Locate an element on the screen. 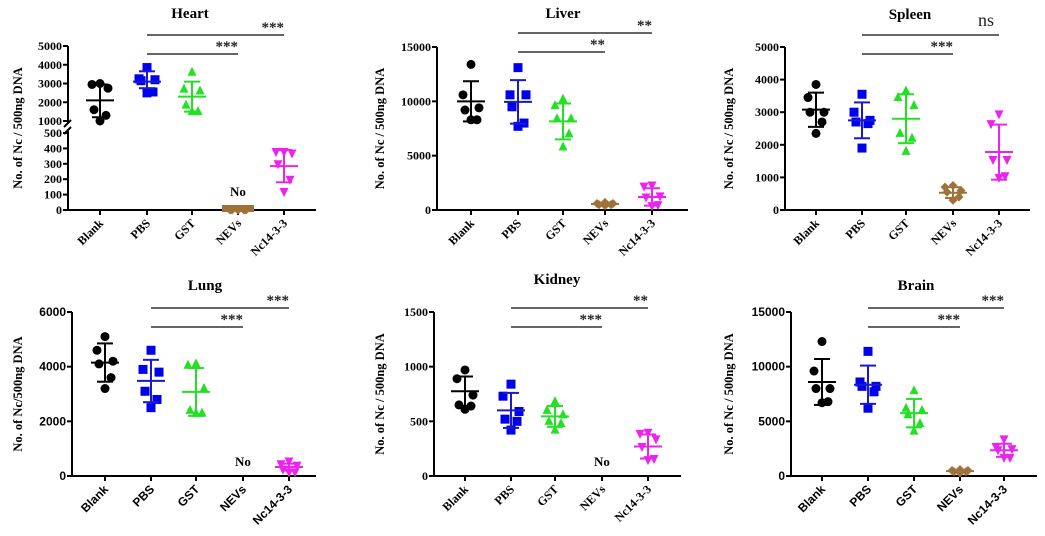  y-tick-label: 300 is located at coordinates (53, 164).